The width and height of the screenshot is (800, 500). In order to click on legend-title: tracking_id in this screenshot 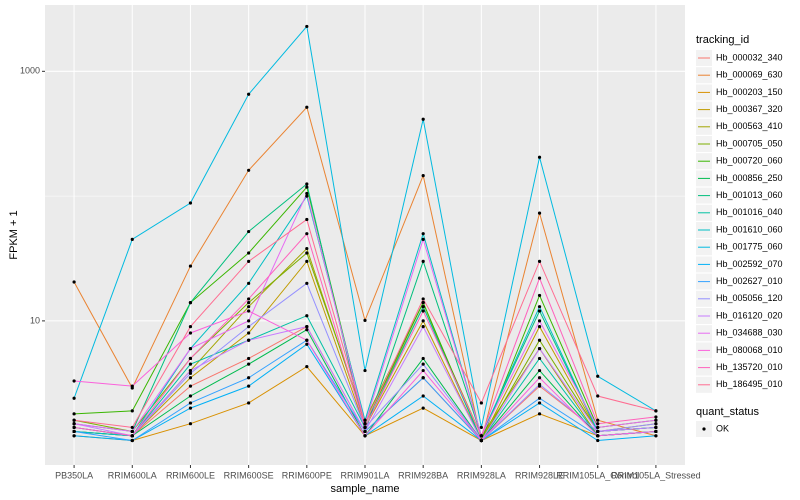, I will do `click(722, 40)`.